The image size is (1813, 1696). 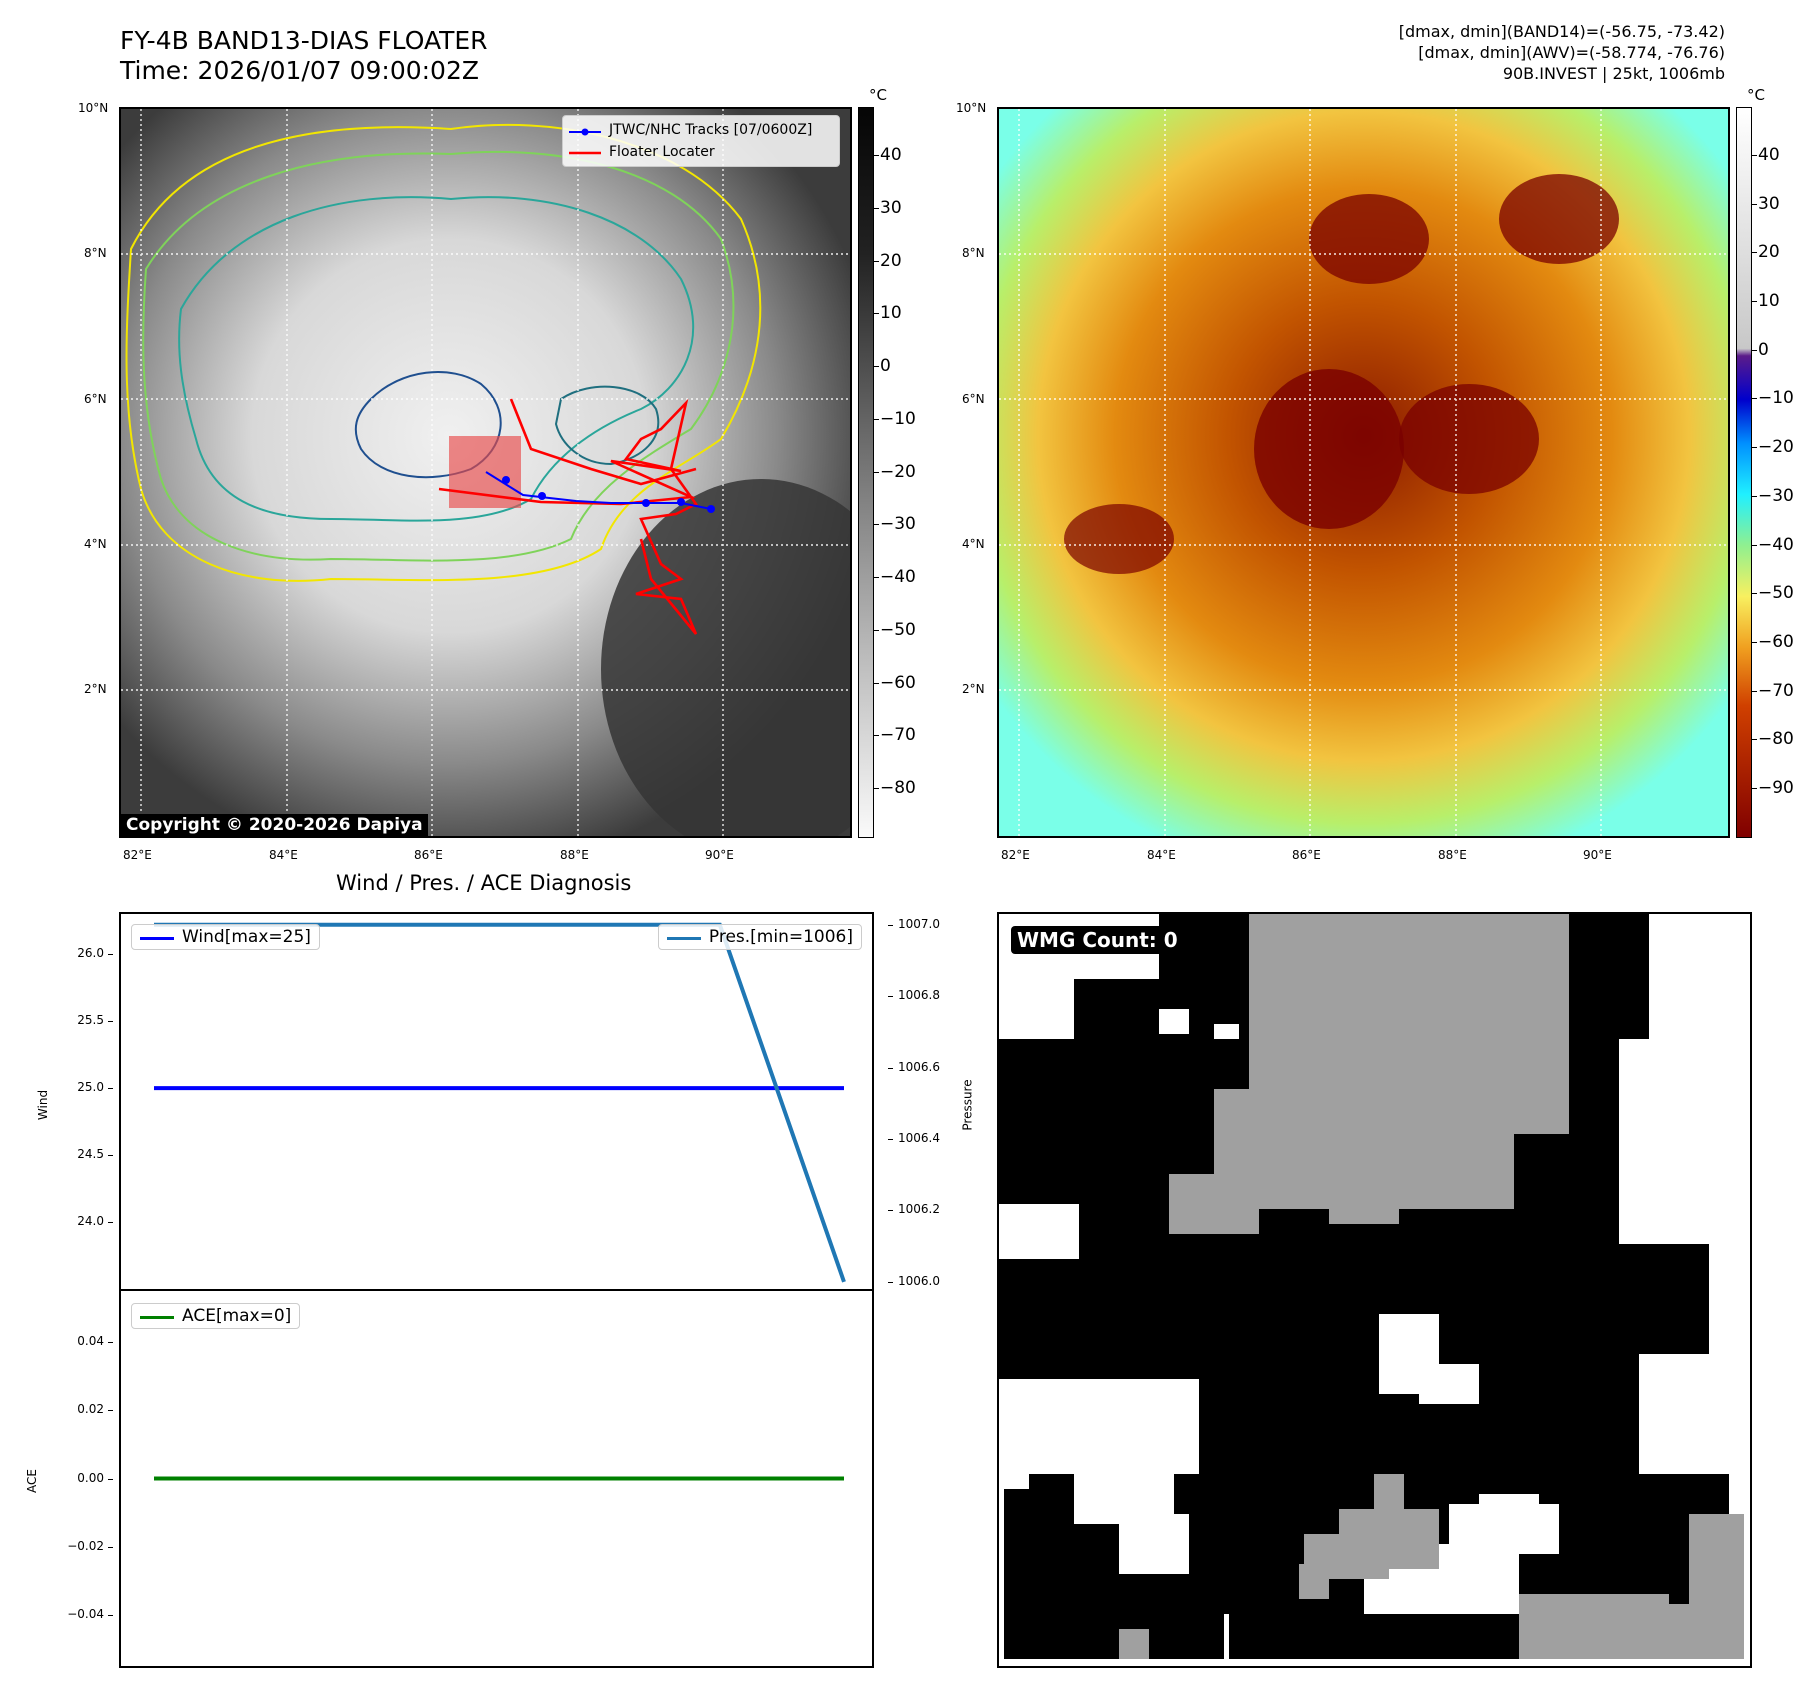 What do you see at coordinates (1776, 739) in the screenshot?
I see `enh-colorbar-tick: −80` at bounding box center [1776, 739].